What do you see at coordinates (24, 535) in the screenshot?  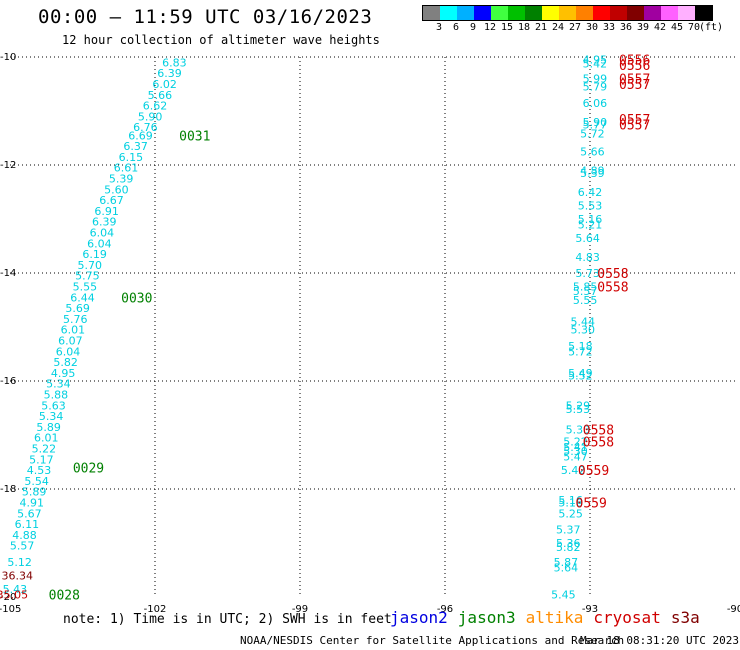 I see `wave-height-value: 4.88` at bounding box center [24, 535].